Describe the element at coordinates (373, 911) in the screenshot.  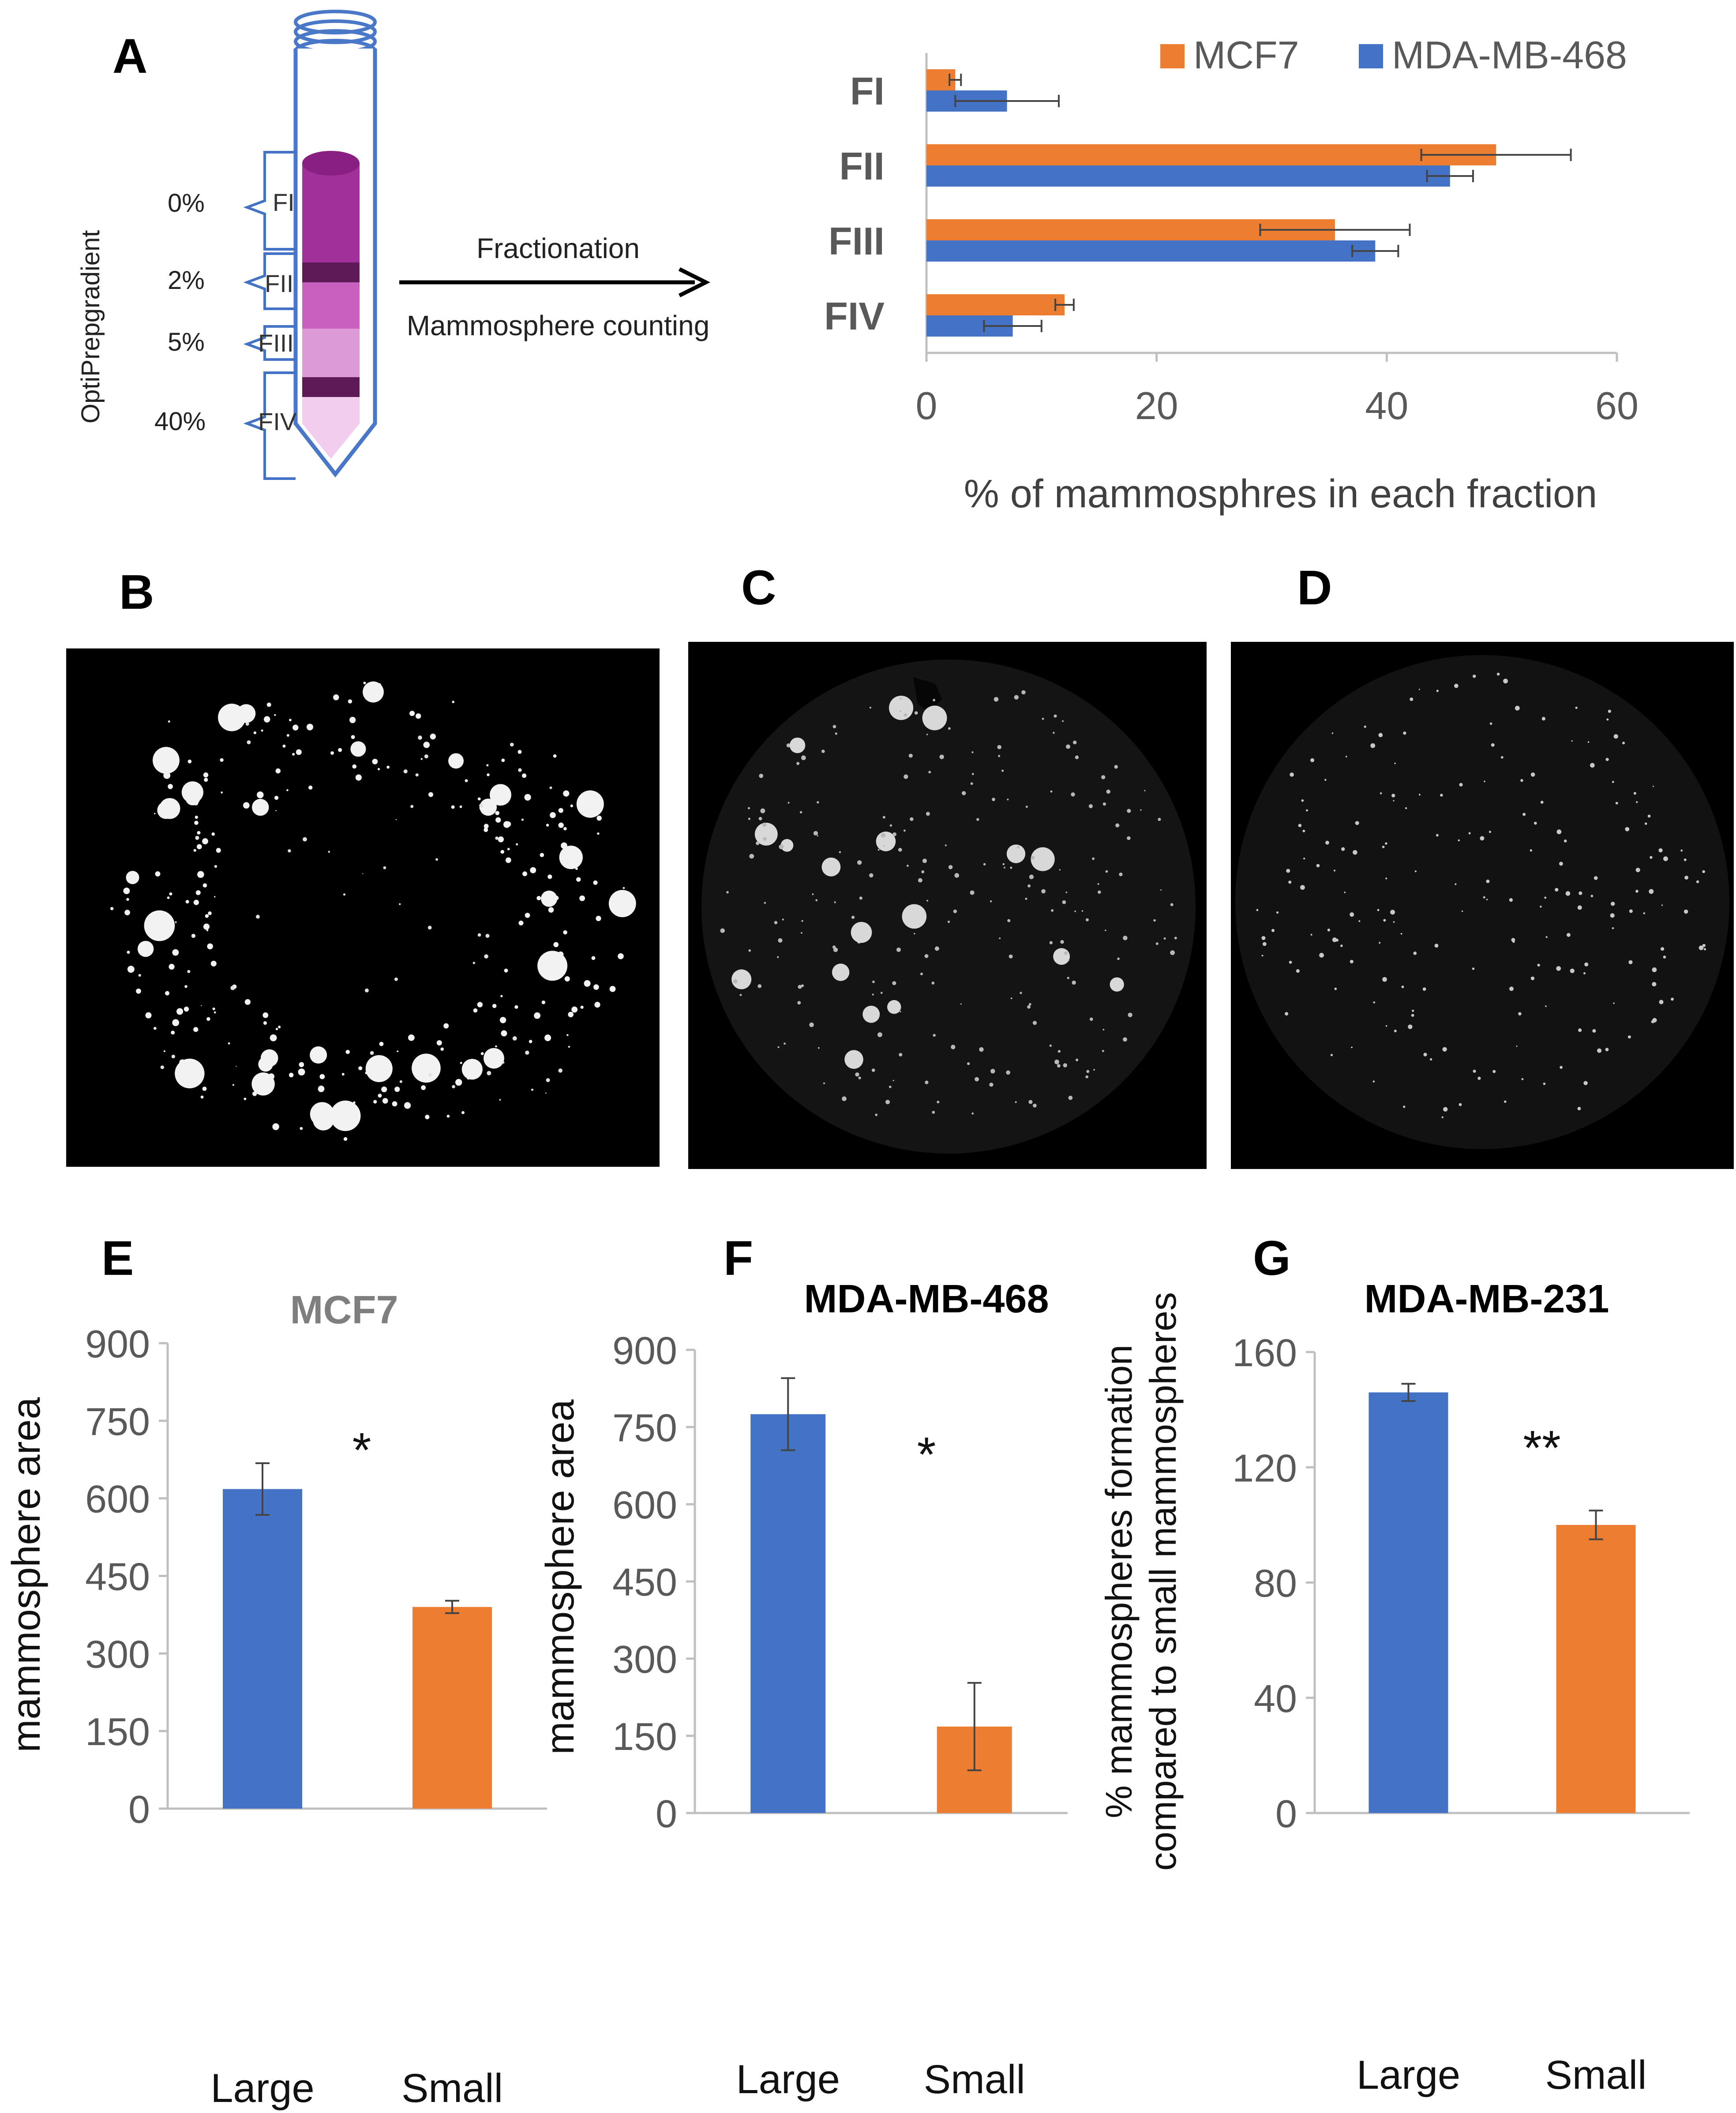
I see `micrograph-b-canvas` at that location.